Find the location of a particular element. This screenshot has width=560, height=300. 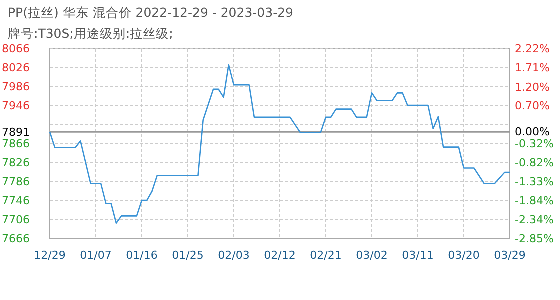

ref-line-label: 7891 is located at coordinates (16, 133).